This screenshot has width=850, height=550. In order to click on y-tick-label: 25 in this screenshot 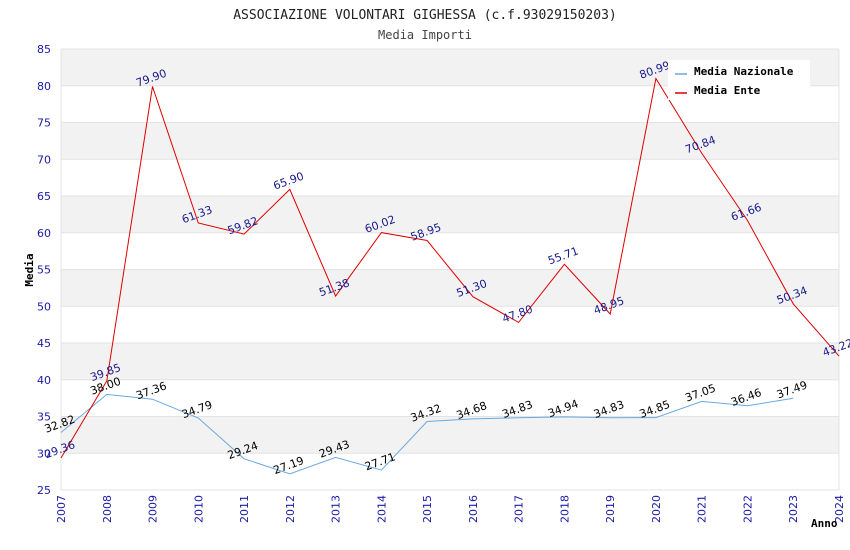, I will do `click(44, 490)`.